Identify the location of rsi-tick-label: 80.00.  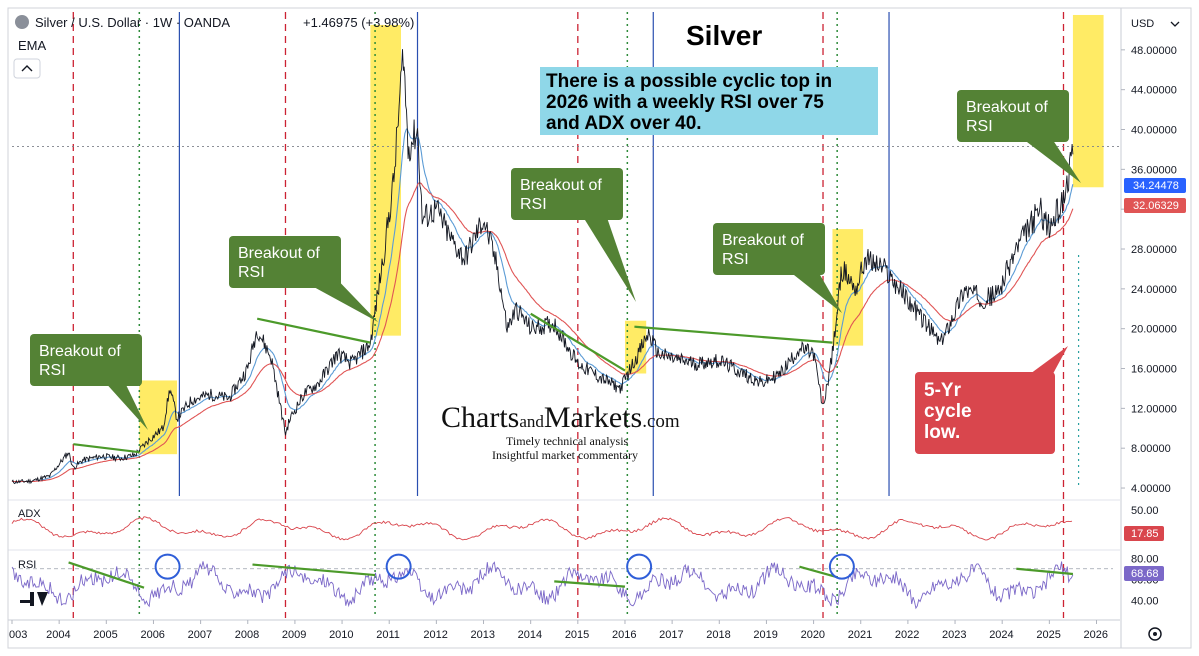
(1145, 559).